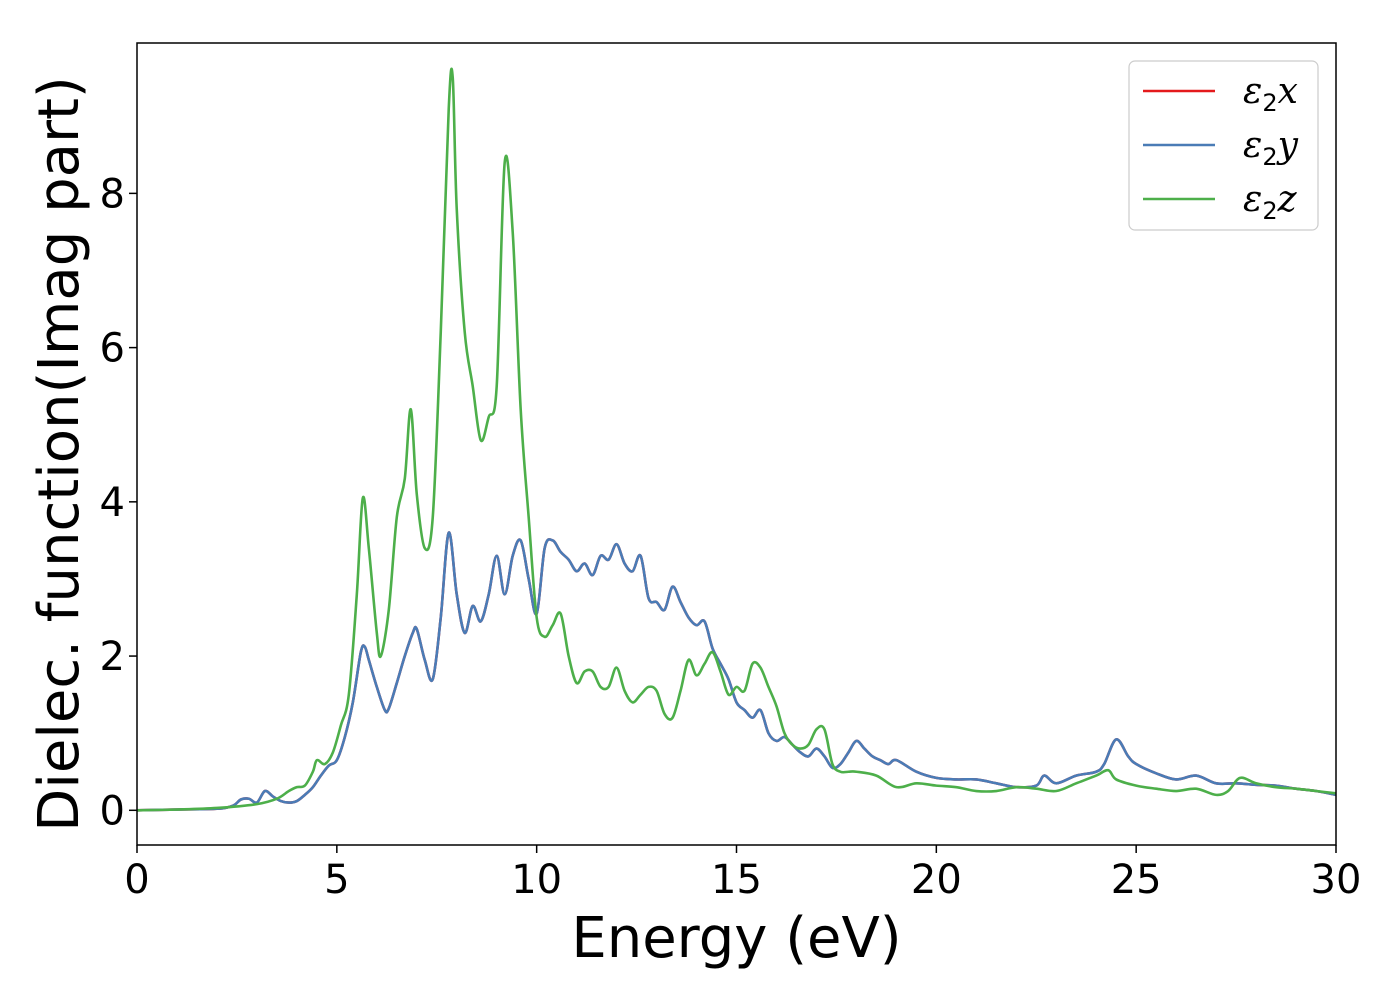 The height and width of the screenshot is (1000, 1400). Describe the element at coordinates (1270, 202) in the screenshot. I see `legend-label-z: ε2z` at that location.